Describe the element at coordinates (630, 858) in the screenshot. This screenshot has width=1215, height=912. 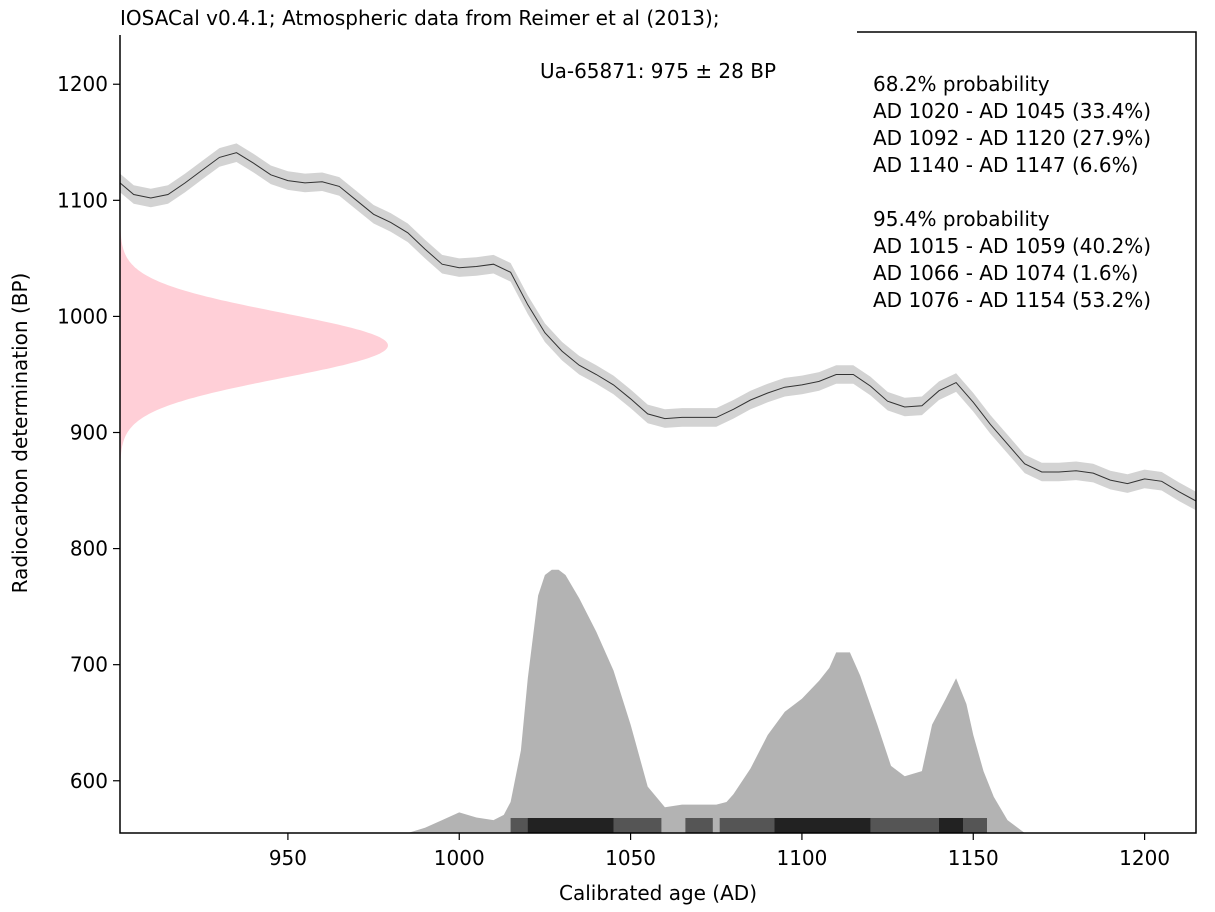
I see `x-tick-label-1050: 1050` at that location.